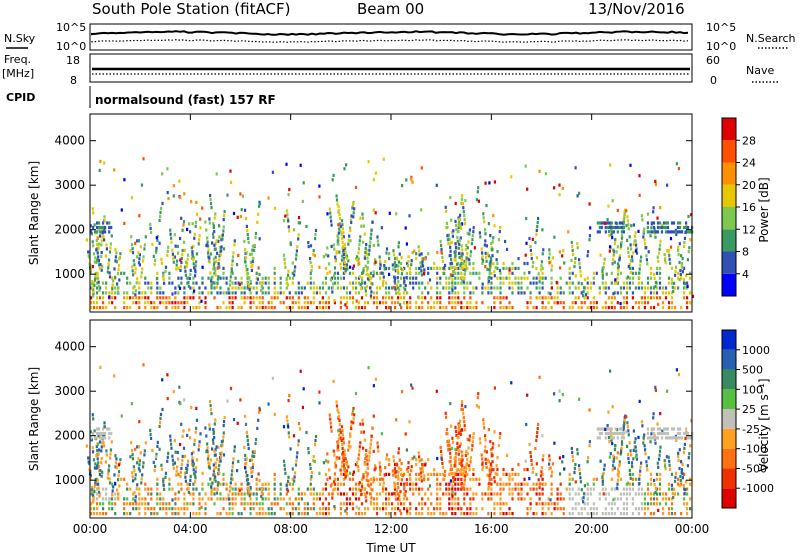 The image size is (800, 554). I want to click on colorbar-swatch, so click(729, 498).